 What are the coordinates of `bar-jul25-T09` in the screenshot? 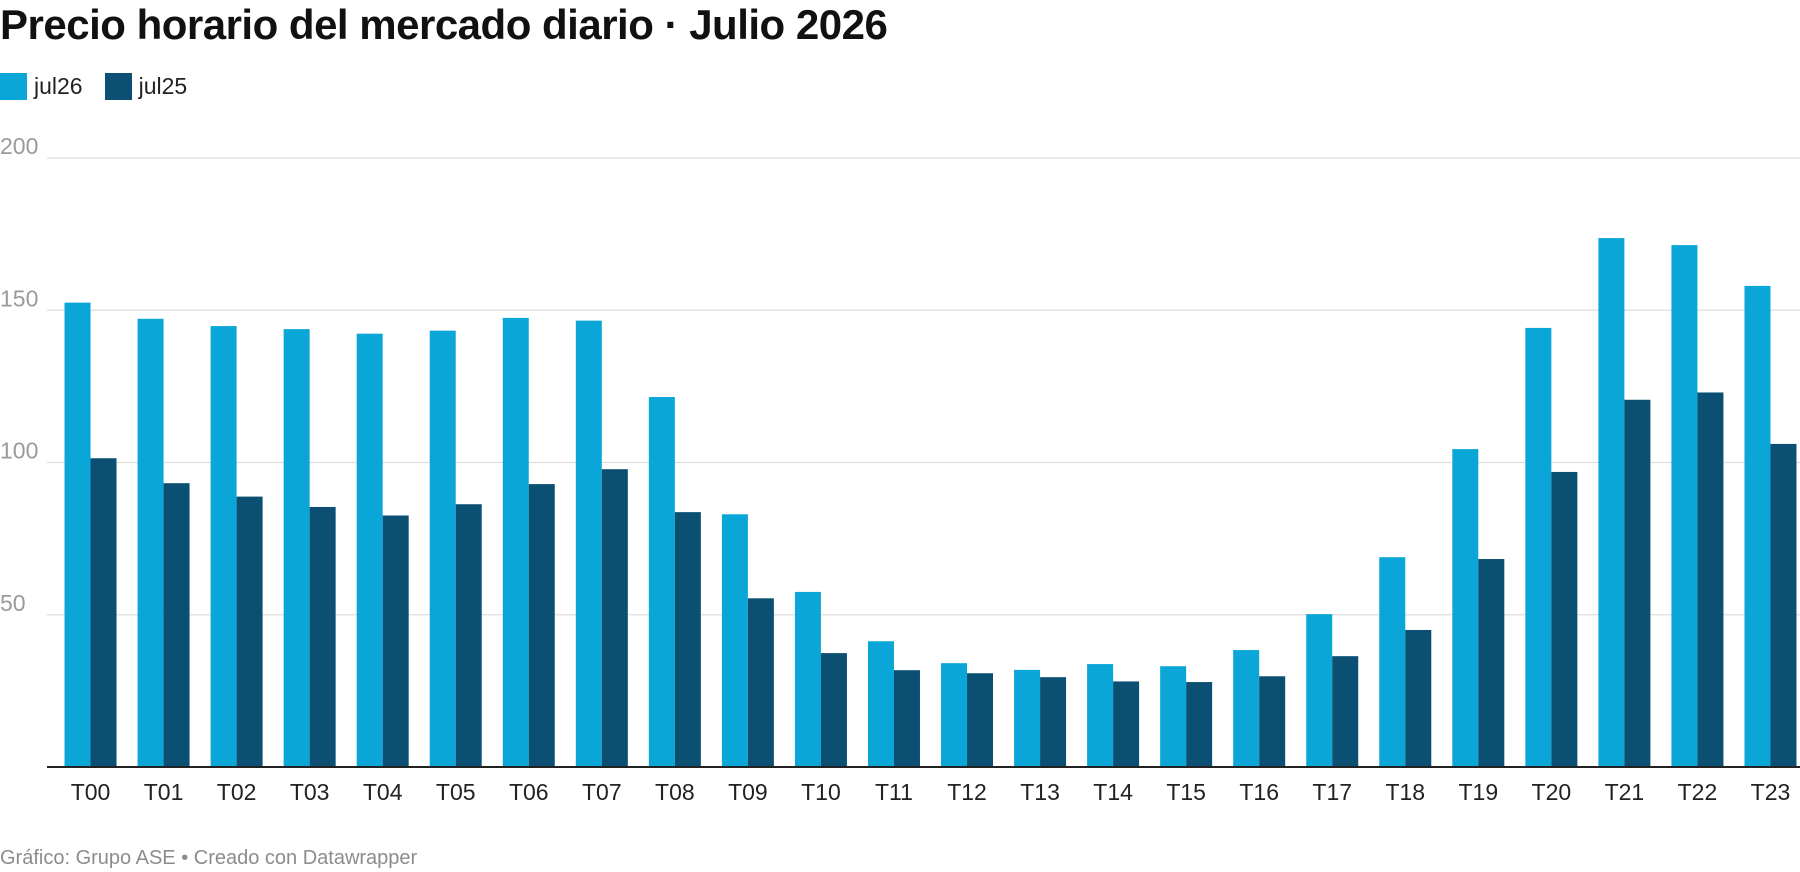 It's located at (760, 682).